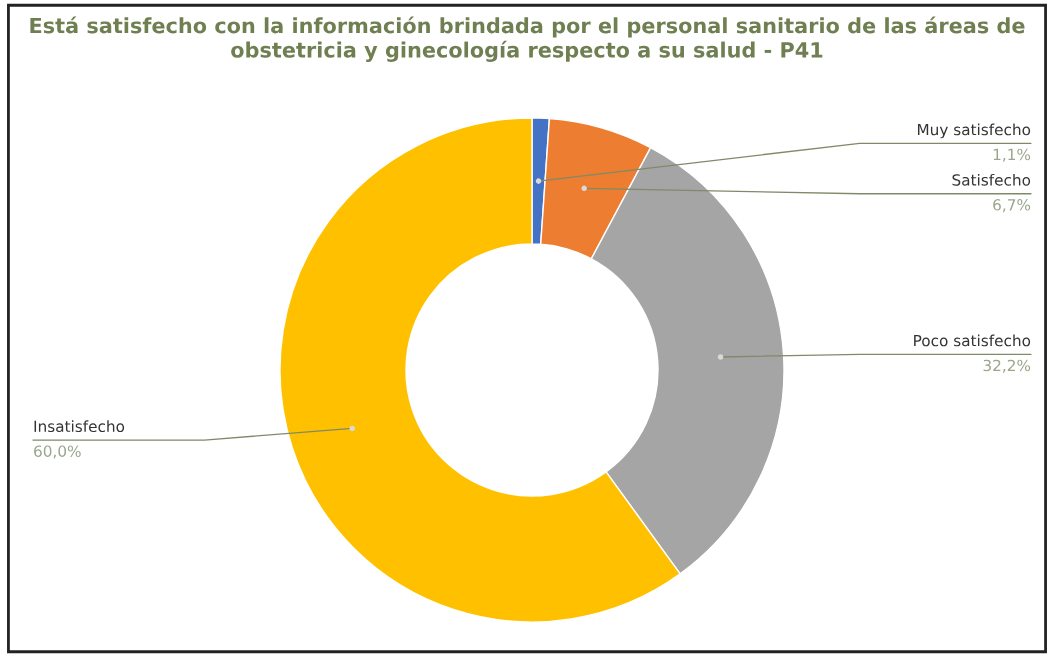 This screenshot has height=657, width=1054. I want to click on chart-title: Está satisfecho con la información brindada por el personal sanitario de las áreas de obstetricia y ginecología respecto a su salud - P41, so click(527, 39).